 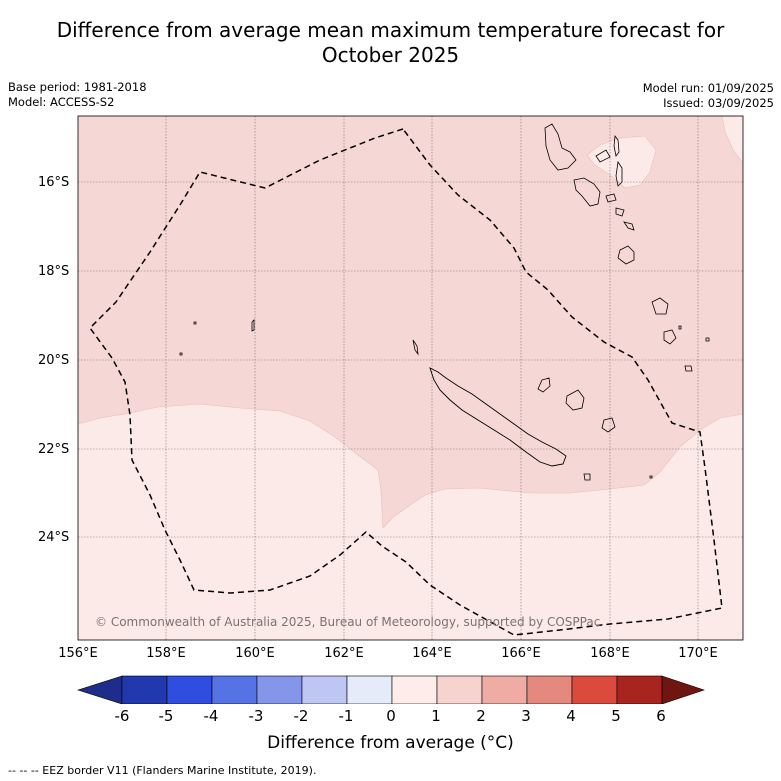 What do you see at coordinates (78, 653) in the screenshot?
I see `lon-label-156e: 156°E` at bounding box center [78, 653].